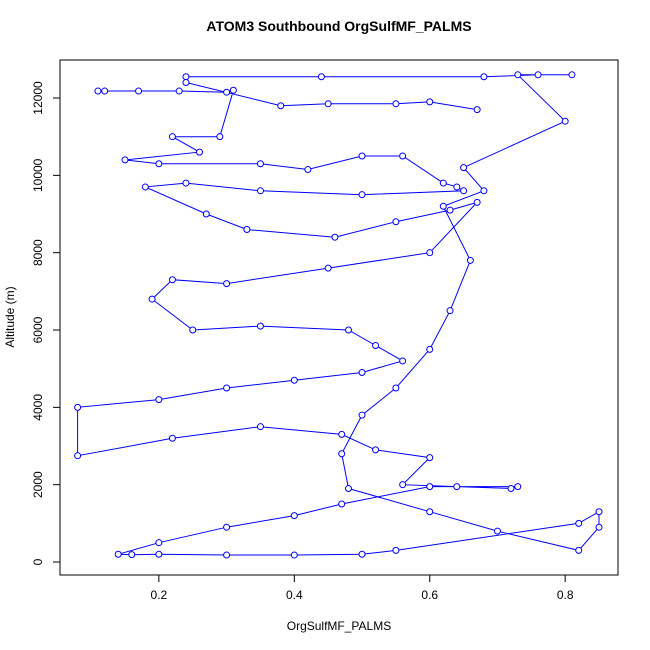 The image size is (650, 650). Describe the element at coordinates (38, 175) in the screenshot. I see `y-tick-label: 10000` at that location.